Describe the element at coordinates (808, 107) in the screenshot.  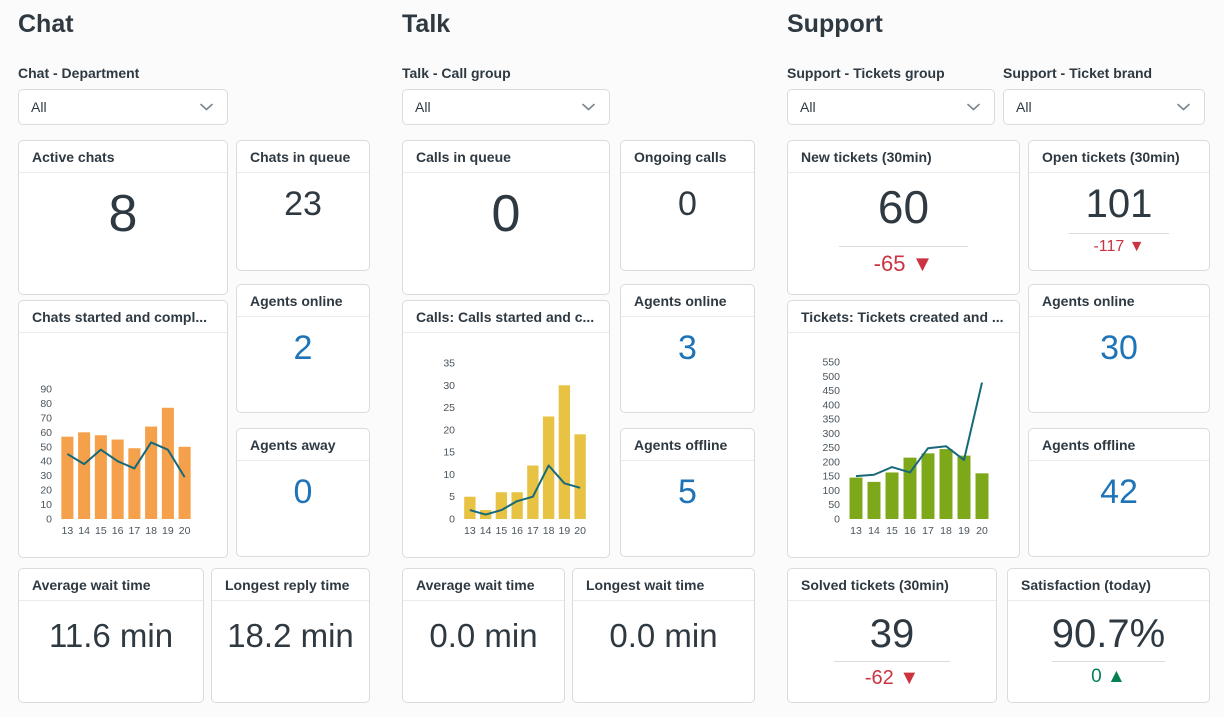
I see `support-tickets-group-select-value: All` at that location.